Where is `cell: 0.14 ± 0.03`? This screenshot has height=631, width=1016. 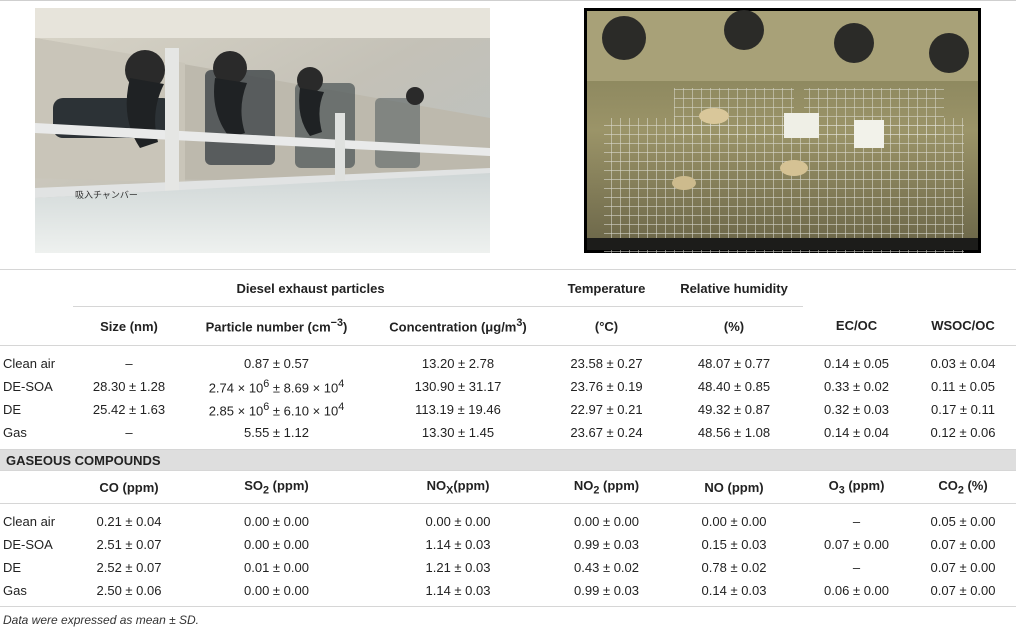 cell: 0.14 ± 0.03 is located at coordinates (734, 590).